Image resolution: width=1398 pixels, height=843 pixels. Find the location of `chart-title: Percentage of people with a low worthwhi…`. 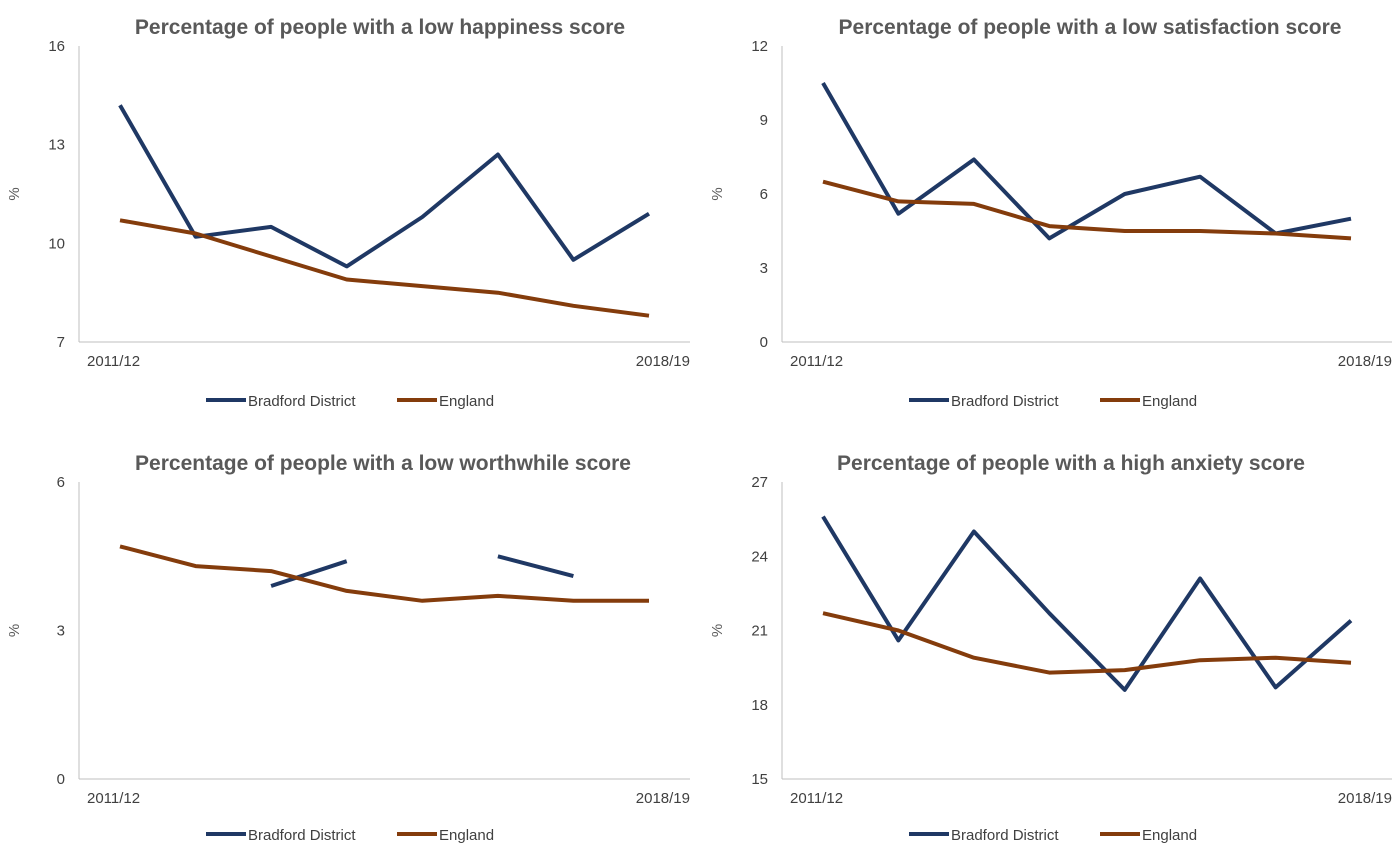

chart-title: Percentage of people with a low worthwhi… is located at coordinates (383, 463).